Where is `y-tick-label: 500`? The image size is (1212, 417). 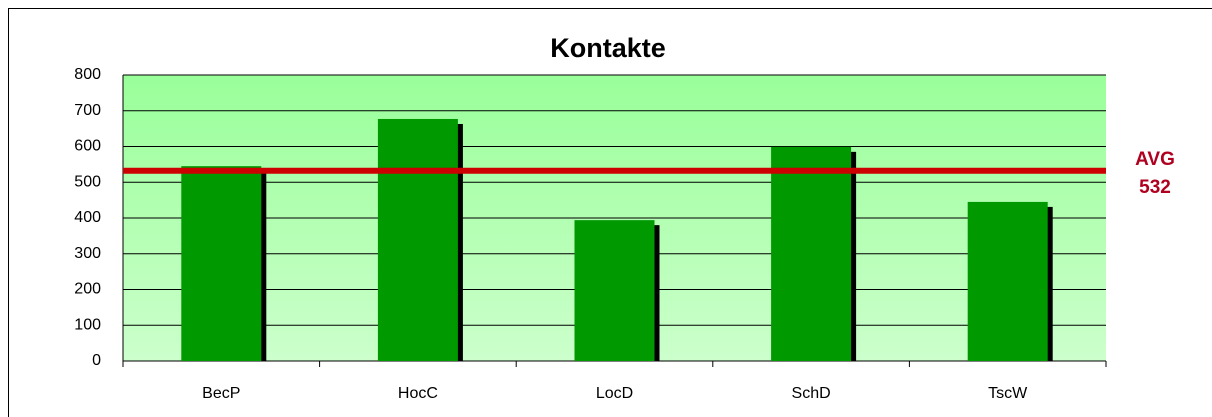
y-tick-label: 500 is located at coordinates (87, 181).